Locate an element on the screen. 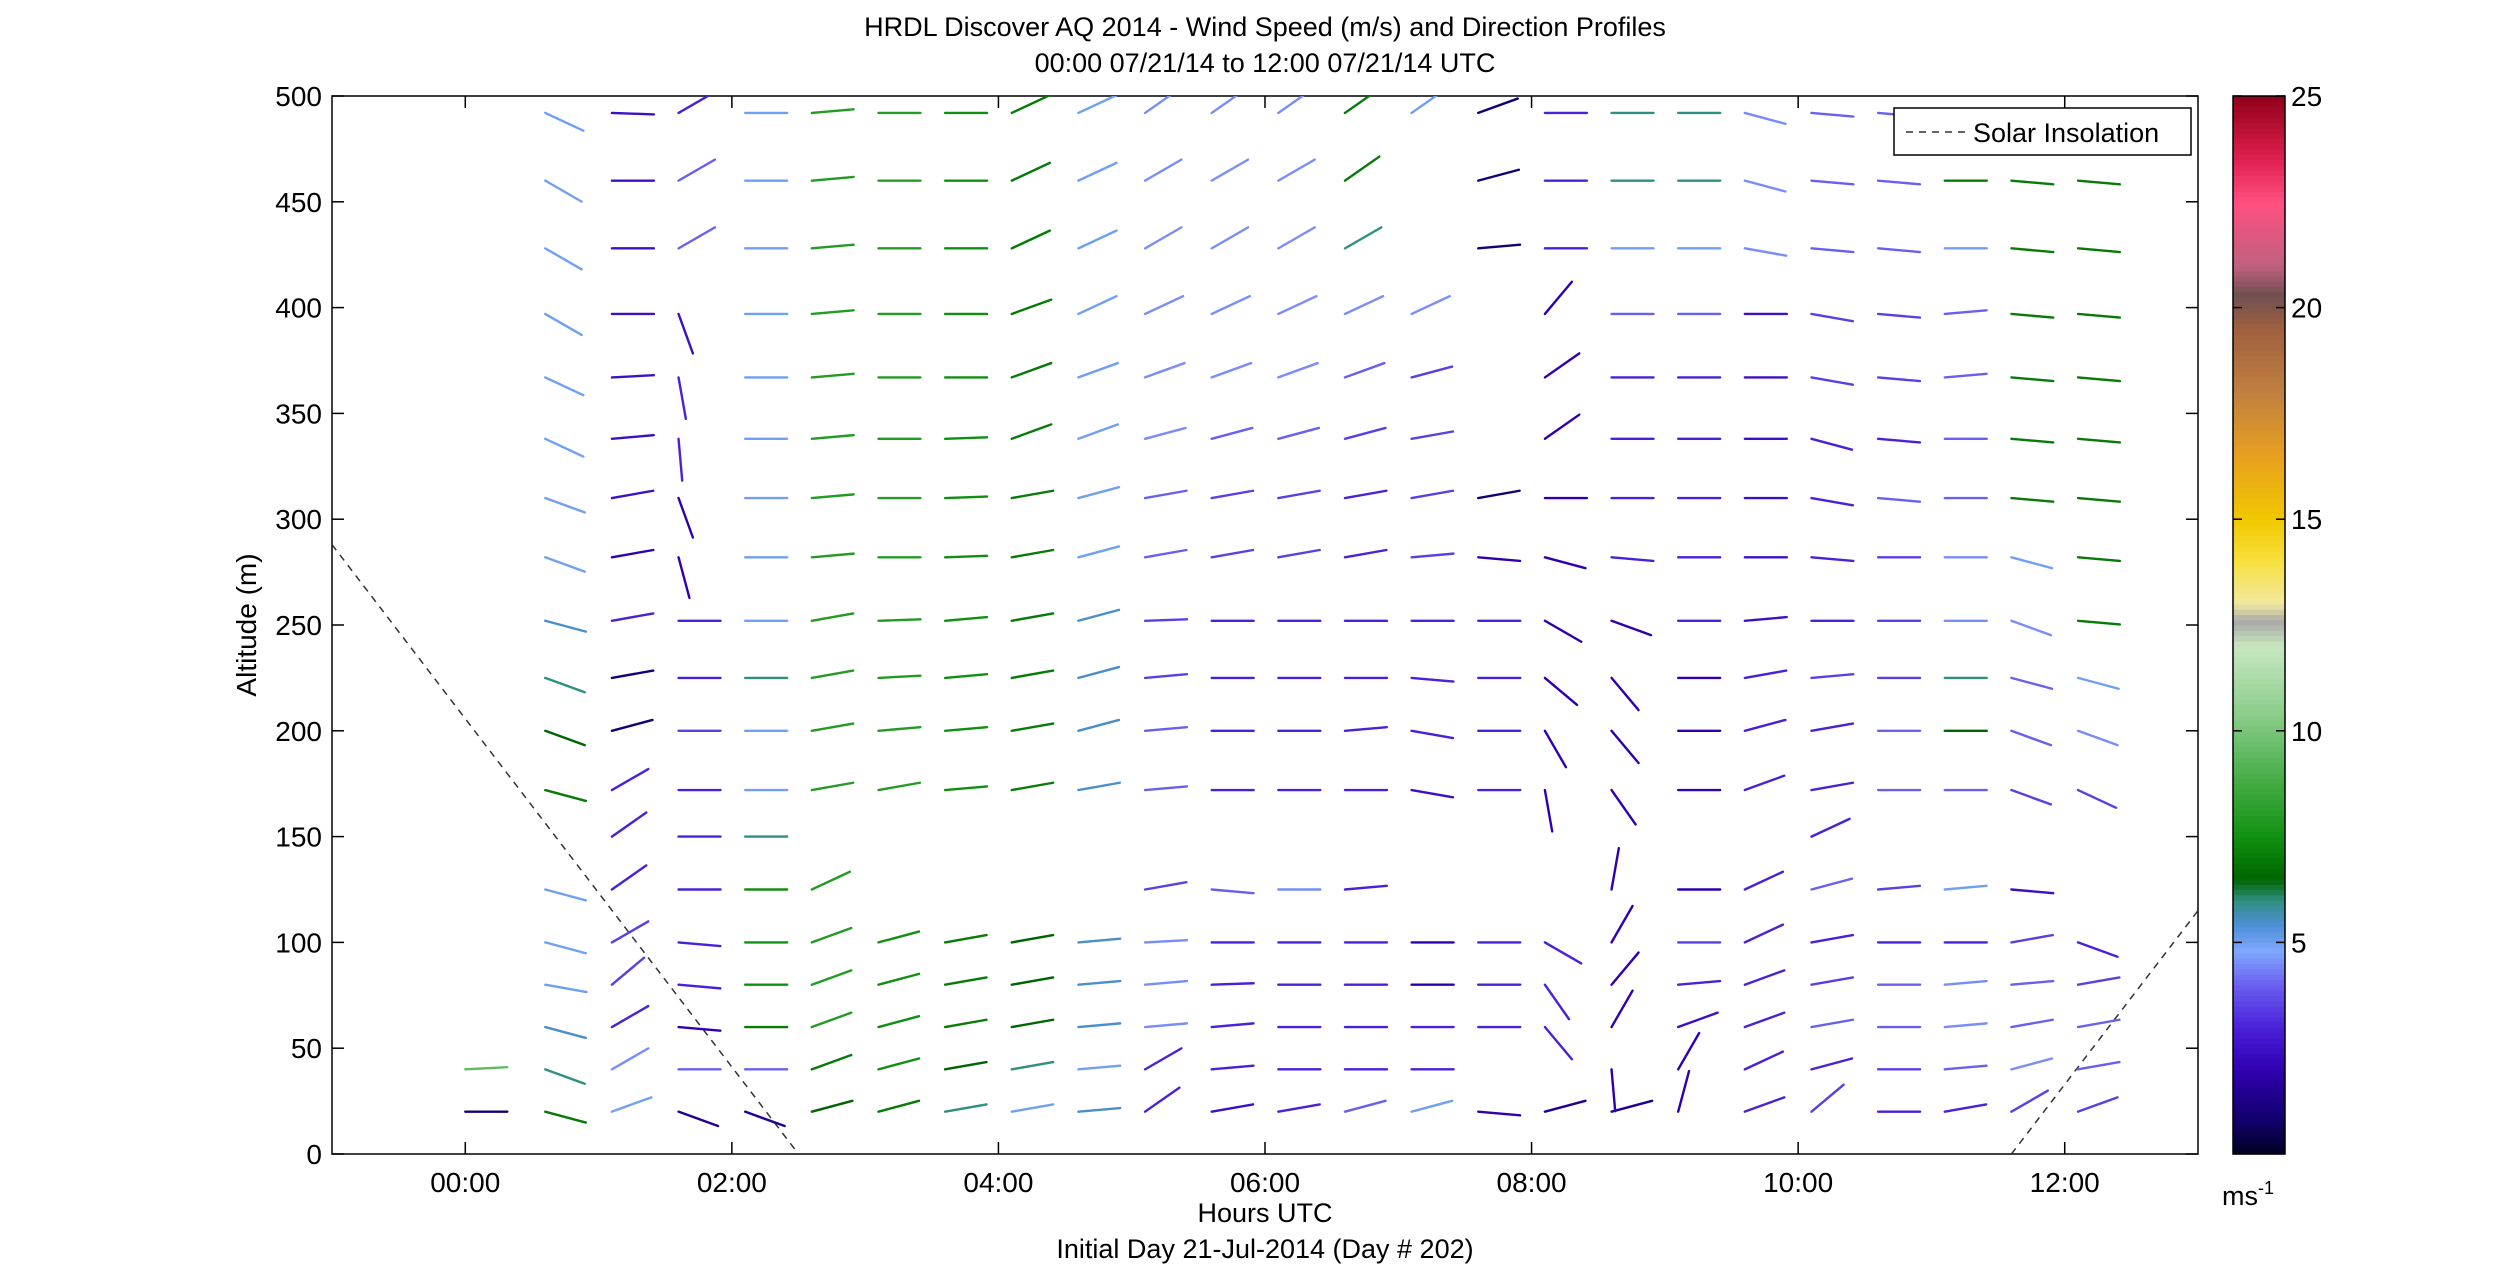  y-tick-label: 50 is located at coordinates (306, 1048).